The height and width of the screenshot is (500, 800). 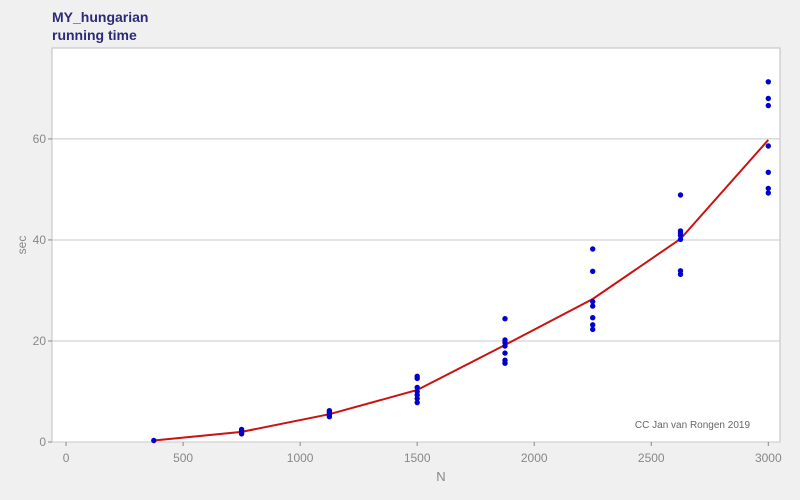 What do you see at coordinates (417, 458) in the screenshot?
I see `x-tick-label: 1500` at bounding box center [417, 458].